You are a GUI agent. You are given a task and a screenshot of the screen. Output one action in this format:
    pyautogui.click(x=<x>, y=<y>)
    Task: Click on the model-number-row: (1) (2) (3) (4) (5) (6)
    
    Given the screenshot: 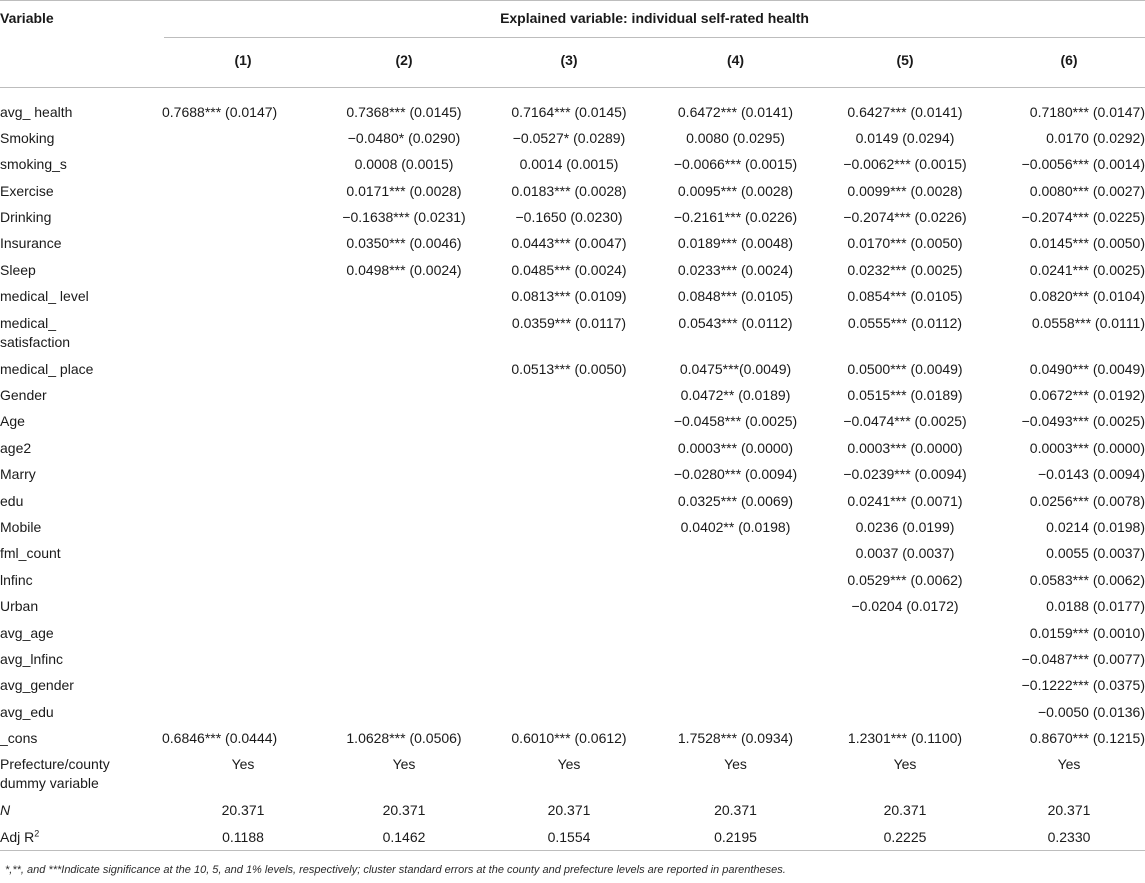 What is the action you would take?
    pyautogui.click(x=572, y=63)
    